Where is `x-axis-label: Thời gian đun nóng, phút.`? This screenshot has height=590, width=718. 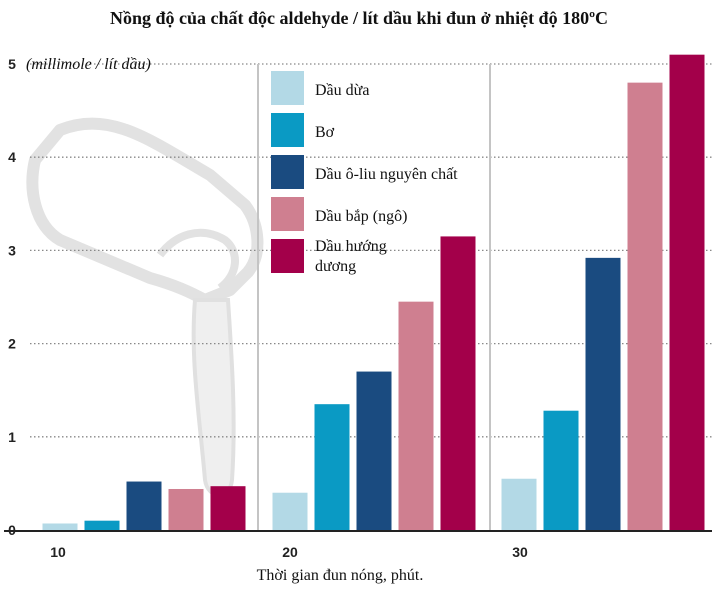
x-axis-label: Thời gian đun nóng, phút. is located at coordinates (340, 575).